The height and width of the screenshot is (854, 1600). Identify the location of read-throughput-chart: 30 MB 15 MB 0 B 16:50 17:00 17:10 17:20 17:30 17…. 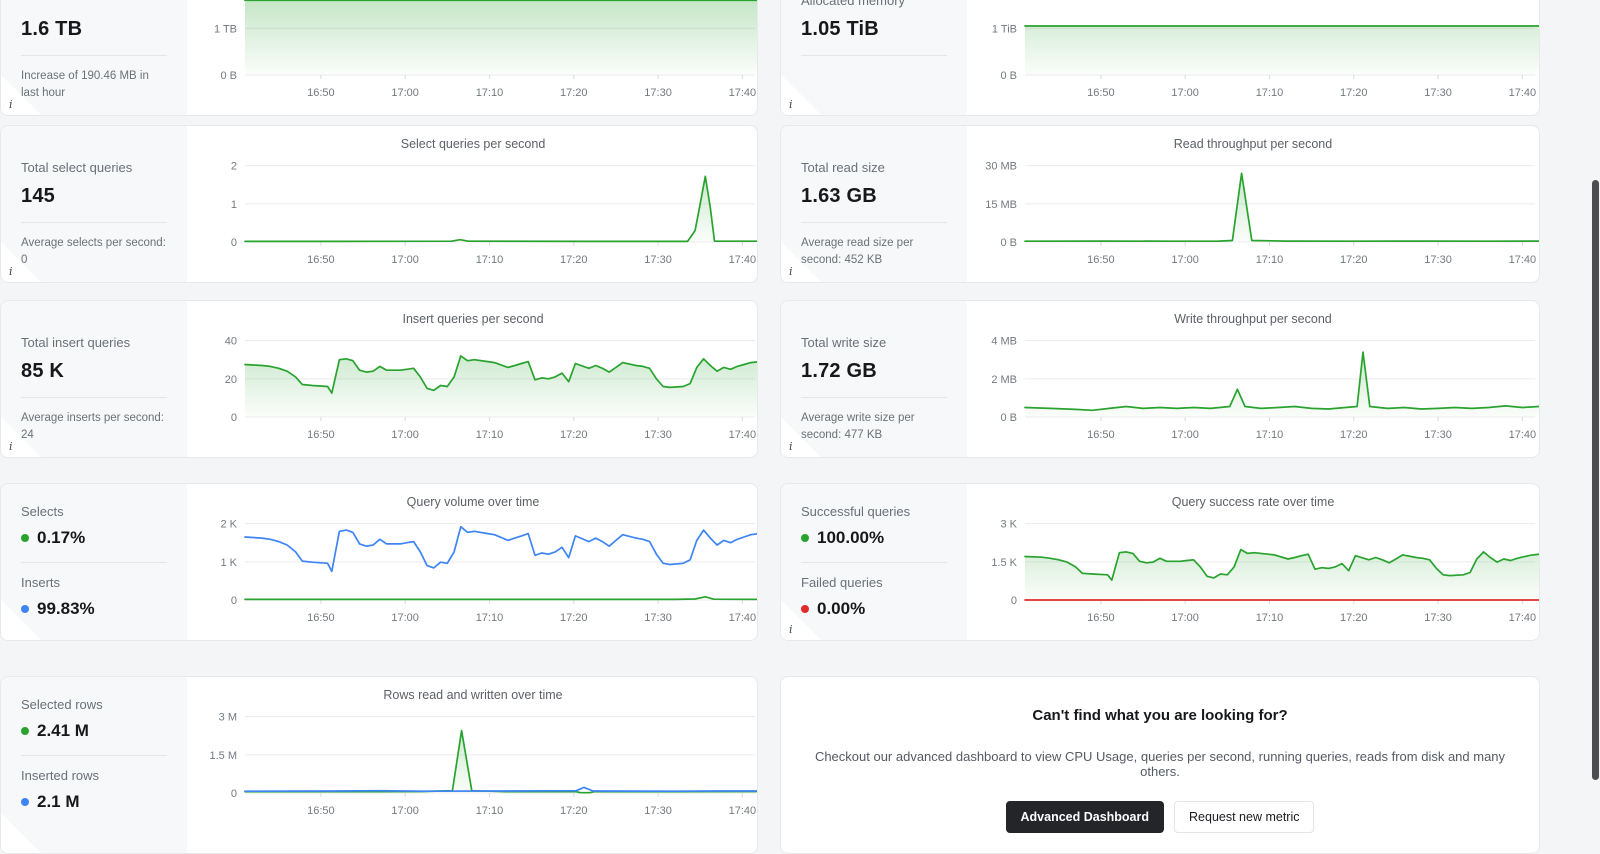
(1253, 204).